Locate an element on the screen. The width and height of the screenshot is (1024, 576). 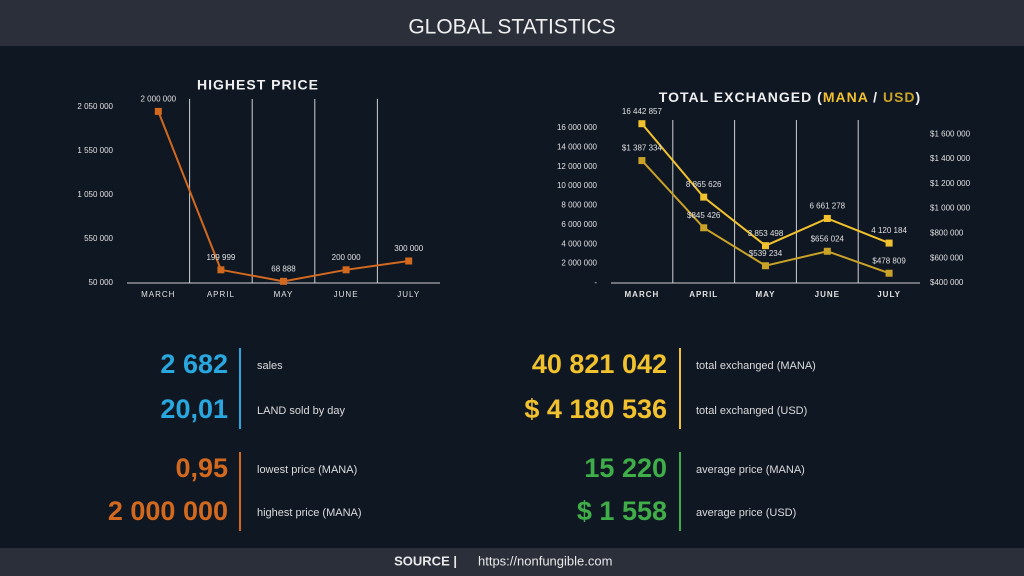
value-label: $656 024 is located at coordinates (828, 238).